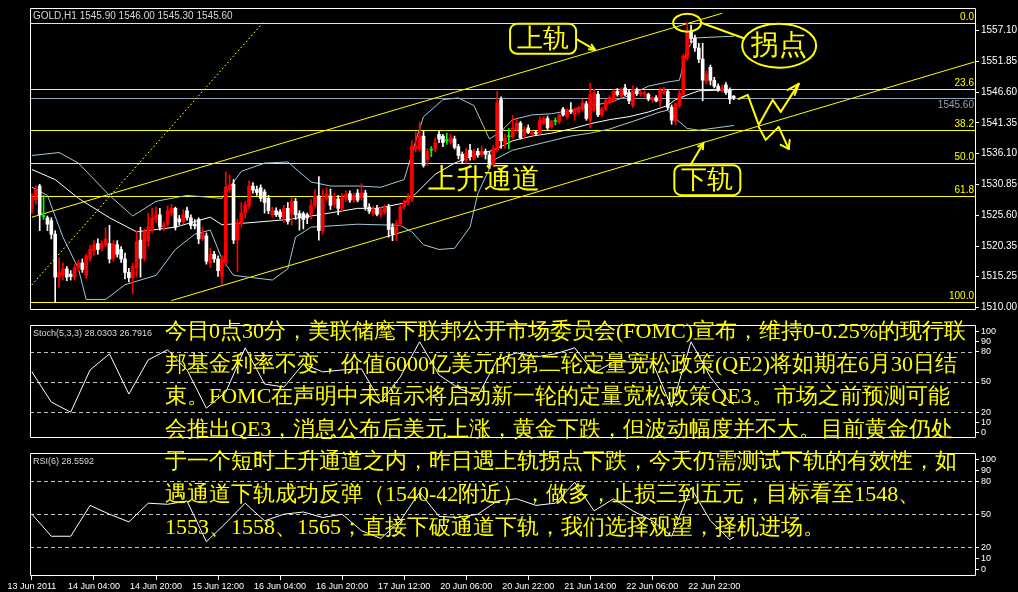  What do you see at coordinates (342, 585) in the screenshot?
I see `x-tick-label: 16 Jun 20:00` at bounding box center [342, 585].